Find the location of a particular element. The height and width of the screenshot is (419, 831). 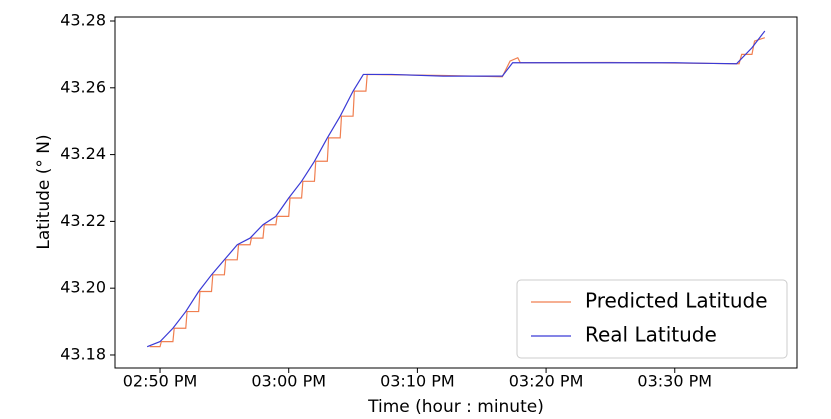

legend-label: Real Latitude is located at coordinates (651, 335).